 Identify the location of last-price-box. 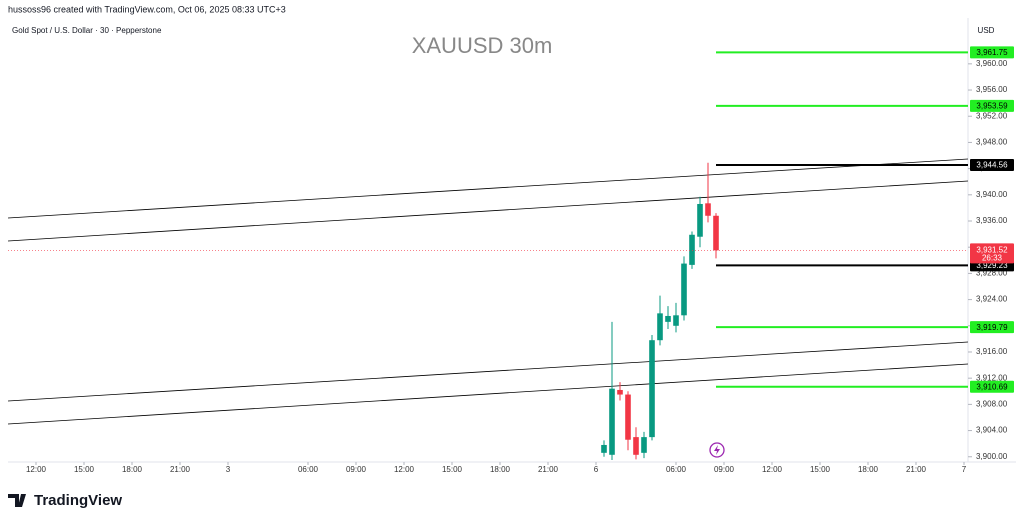
(992, 253).